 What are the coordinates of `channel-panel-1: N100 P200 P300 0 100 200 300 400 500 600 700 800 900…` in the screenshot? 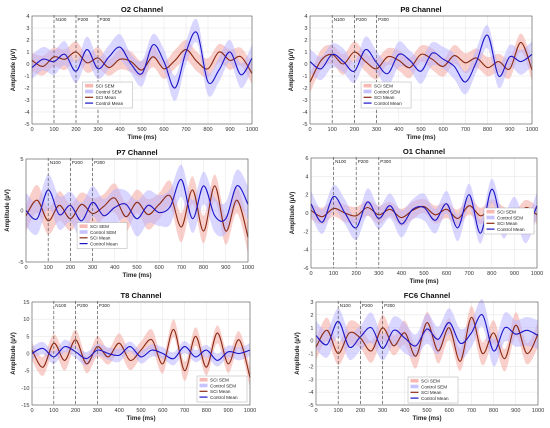 It's located at (413, 73).